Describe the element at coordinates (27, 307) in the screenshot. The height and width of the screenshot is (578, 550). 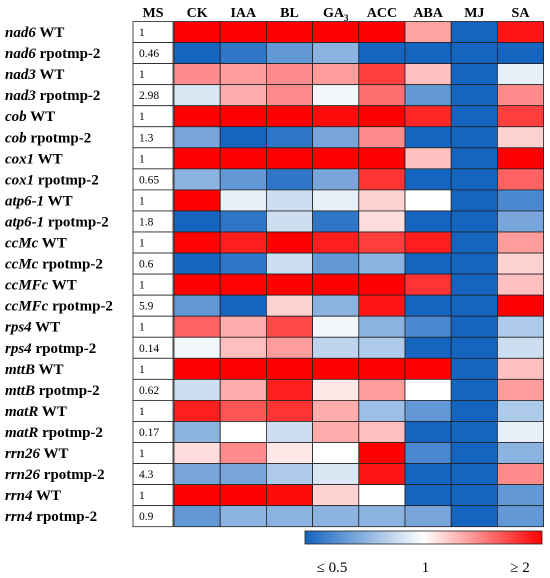
I see `row-gene: ccMFc` at that location.